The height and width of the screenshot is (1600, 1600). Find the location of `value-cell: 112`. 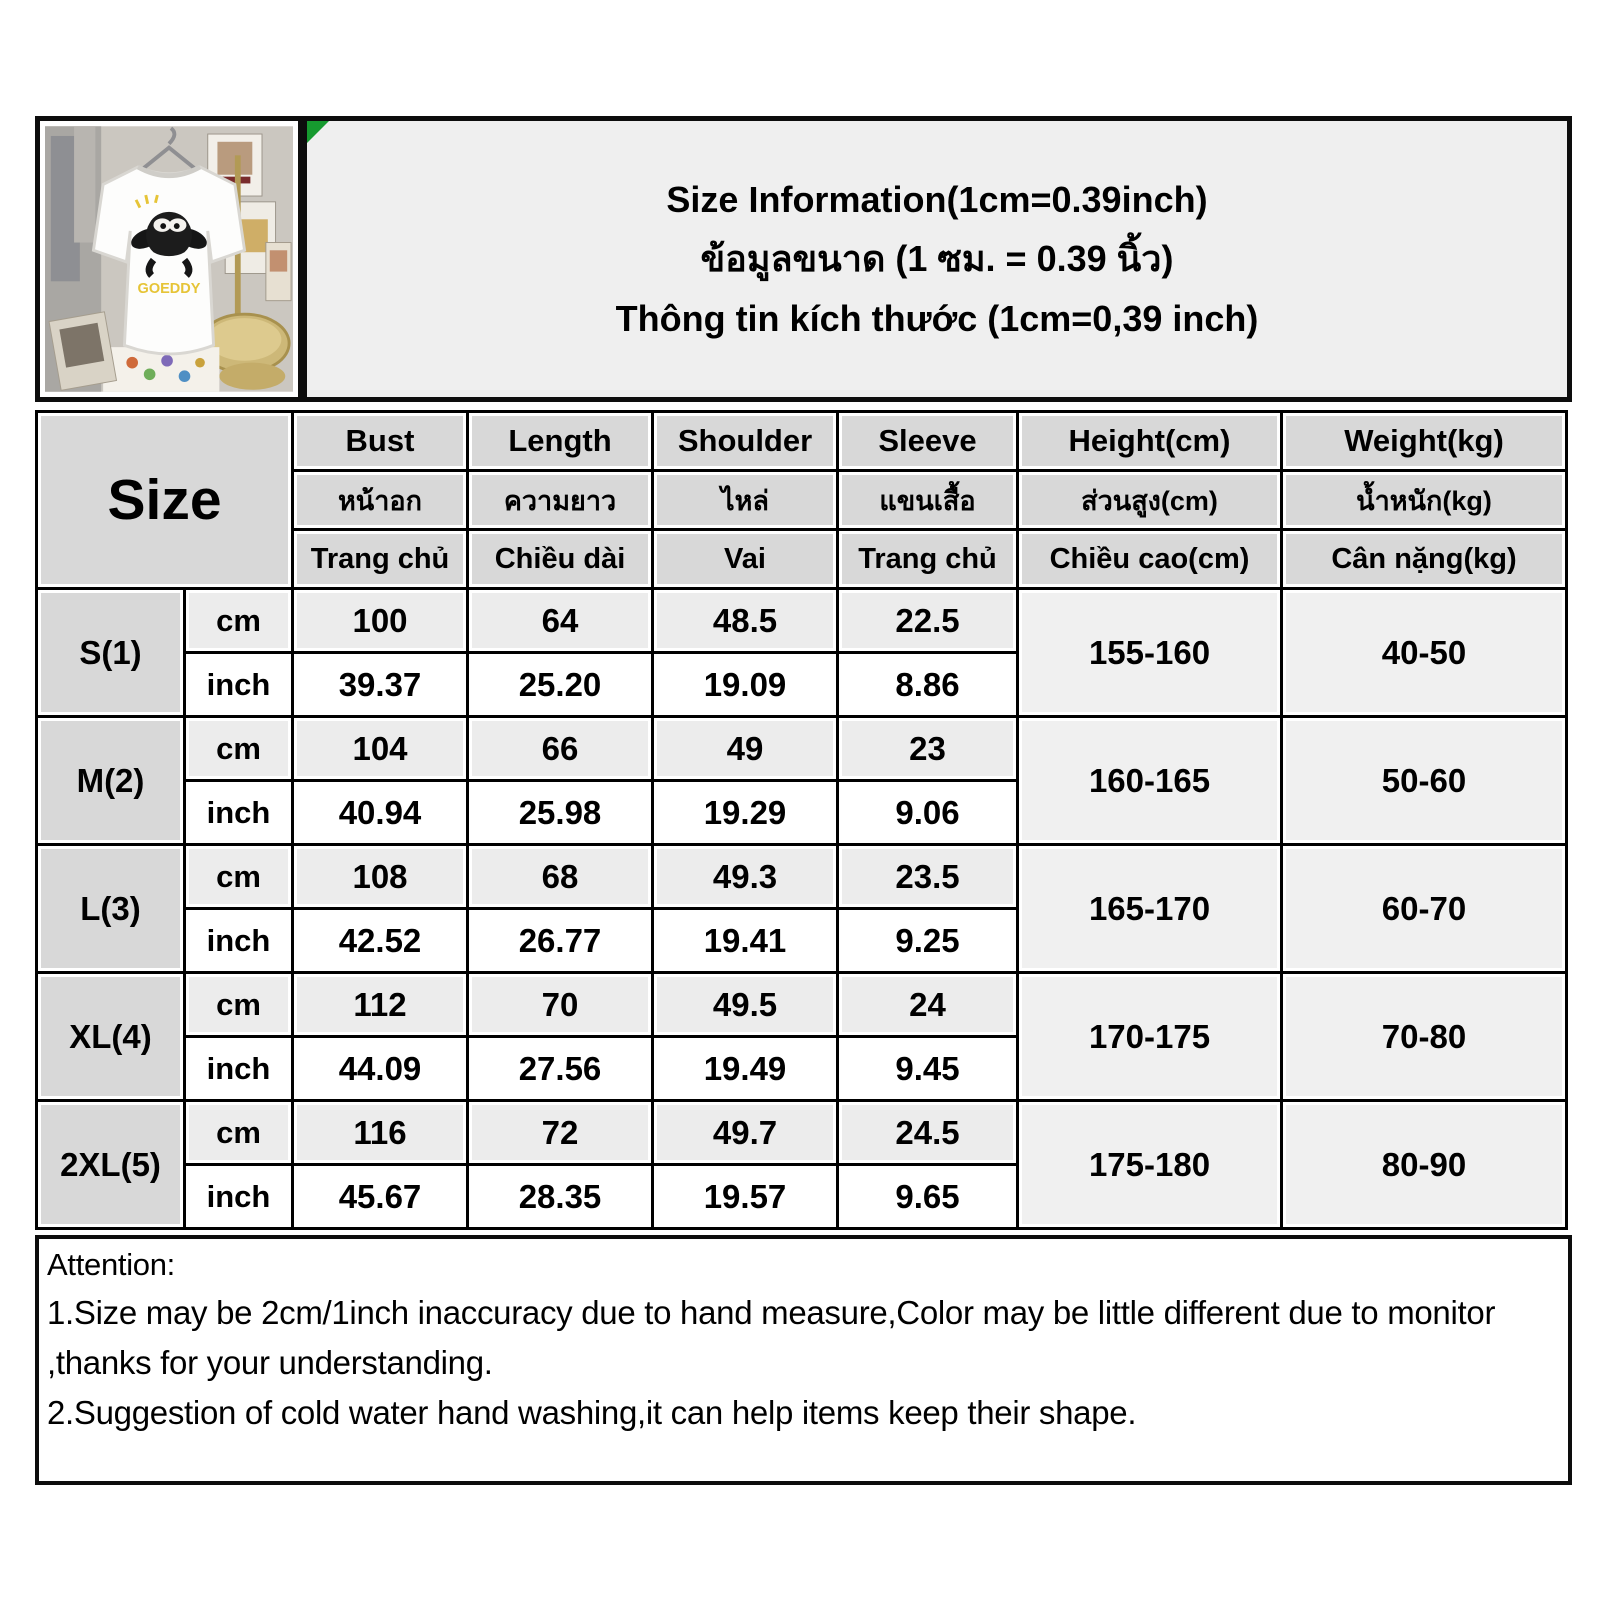

value-cell: 112 is located at coordinates (380, 1004).